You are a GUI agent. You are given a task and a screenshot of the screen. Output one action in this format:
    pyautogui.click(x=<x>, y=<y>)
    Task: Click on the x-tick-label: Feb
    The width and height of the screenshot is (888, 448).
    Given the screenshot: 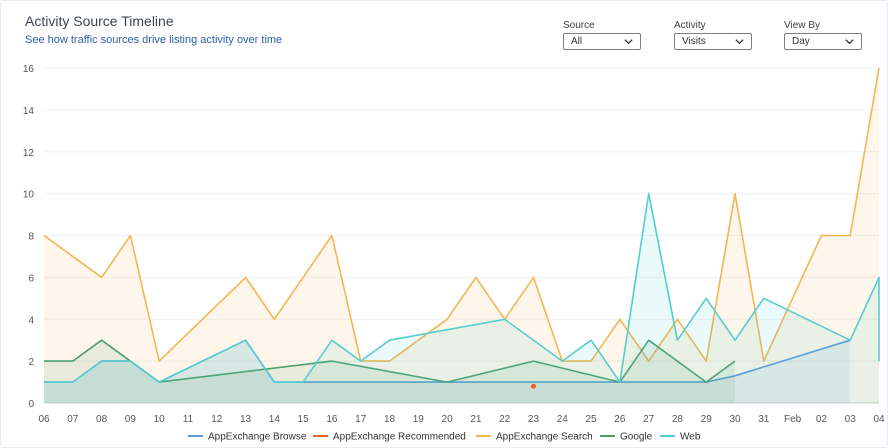 What is the action you would take?
    pyautogui.click(x=793, y=419)
    